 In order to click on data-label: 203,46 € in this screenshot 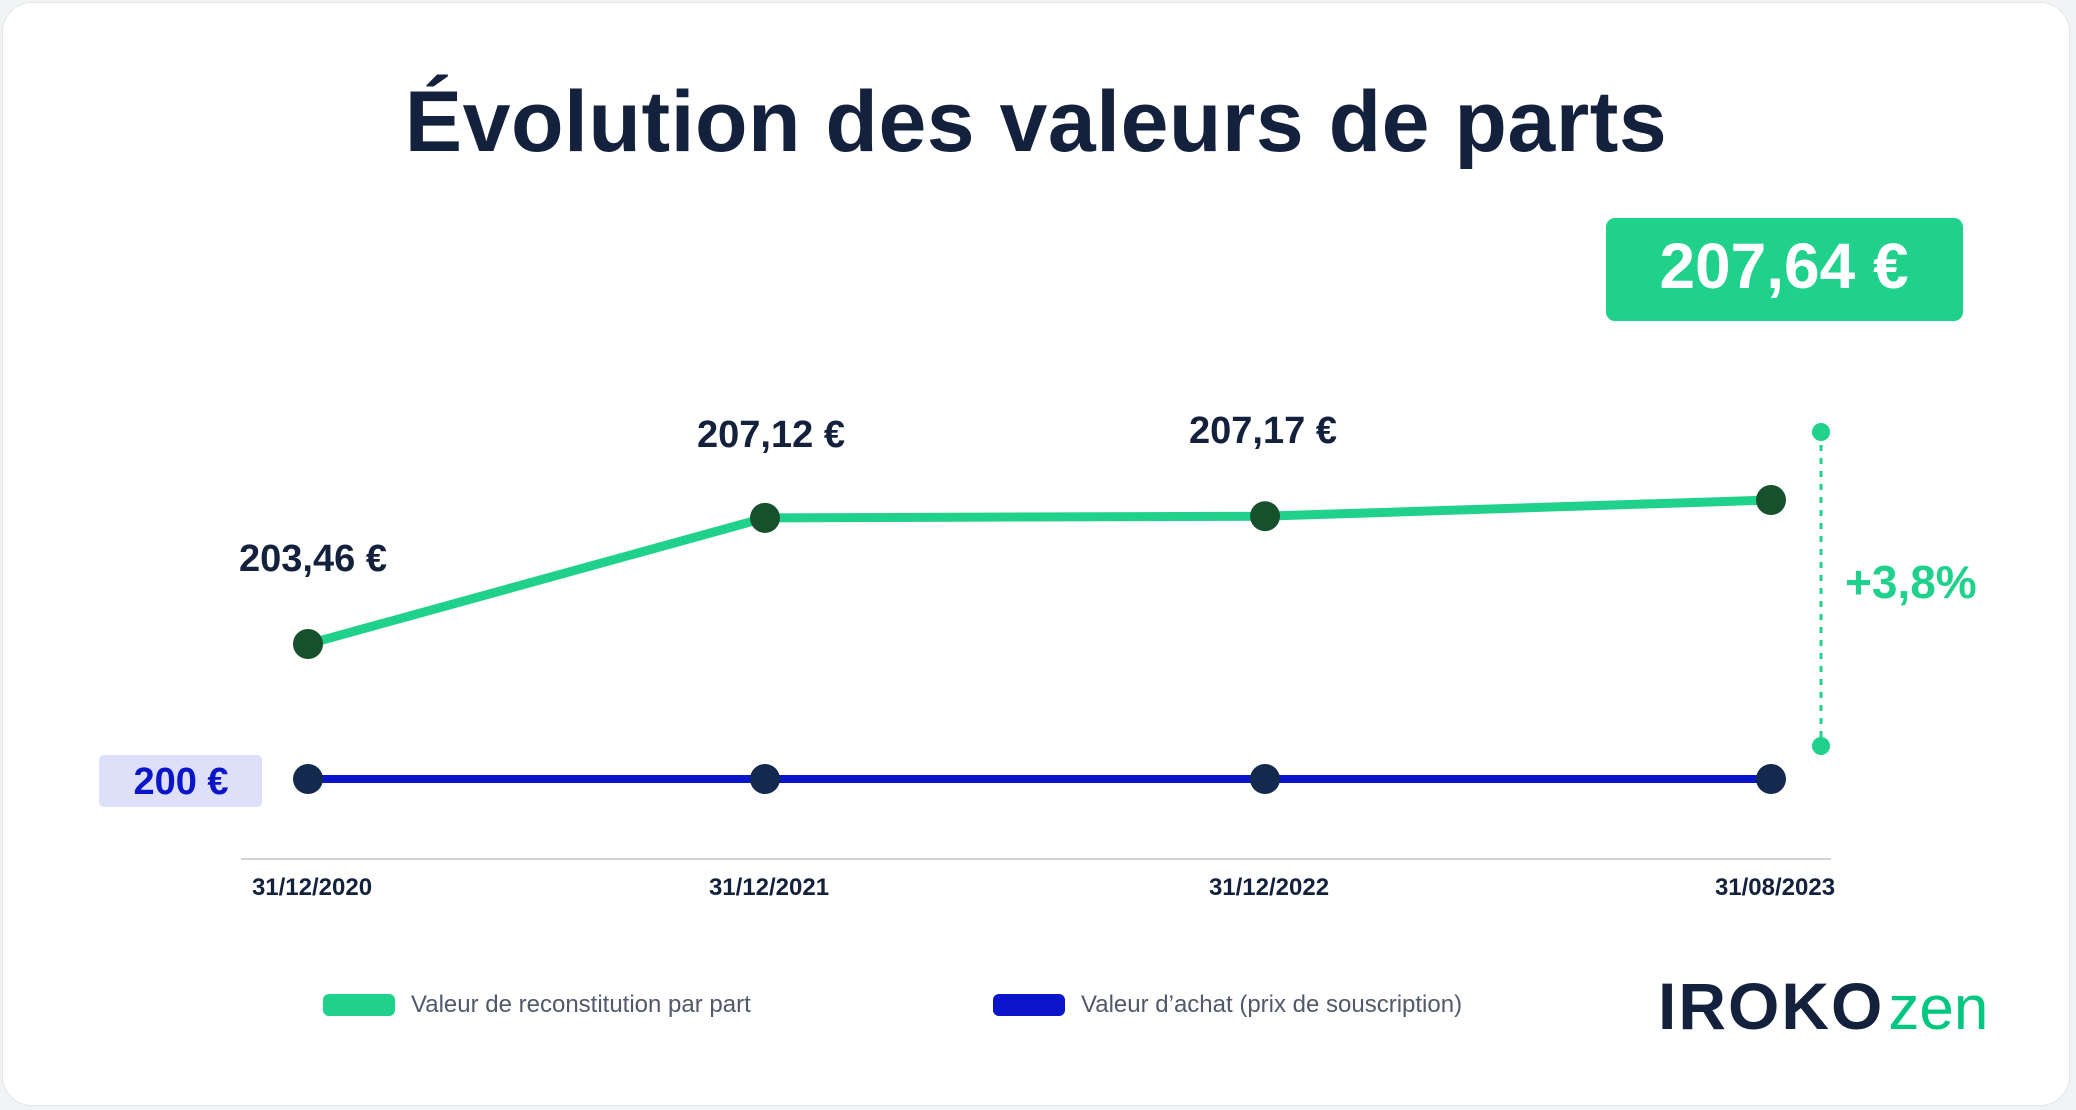, I will do `click(313, 559)`.